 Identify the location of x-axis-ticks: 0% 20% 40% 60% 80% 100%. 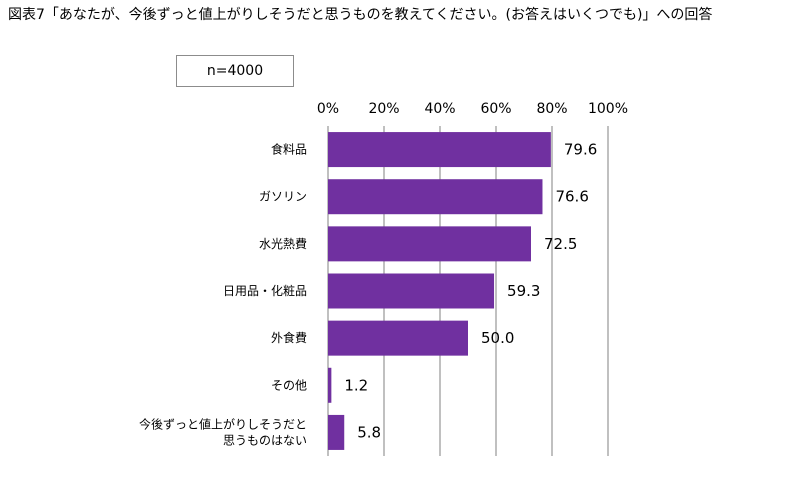
(472, 109).